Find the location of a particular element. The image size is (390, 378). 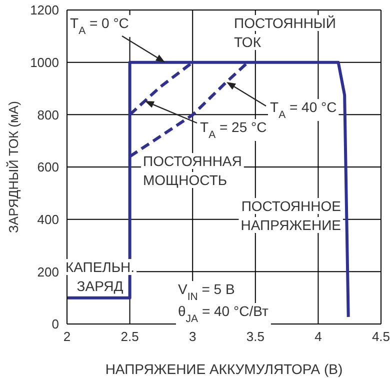

x-tick-label: 3 is located at coordinates (192, 336).